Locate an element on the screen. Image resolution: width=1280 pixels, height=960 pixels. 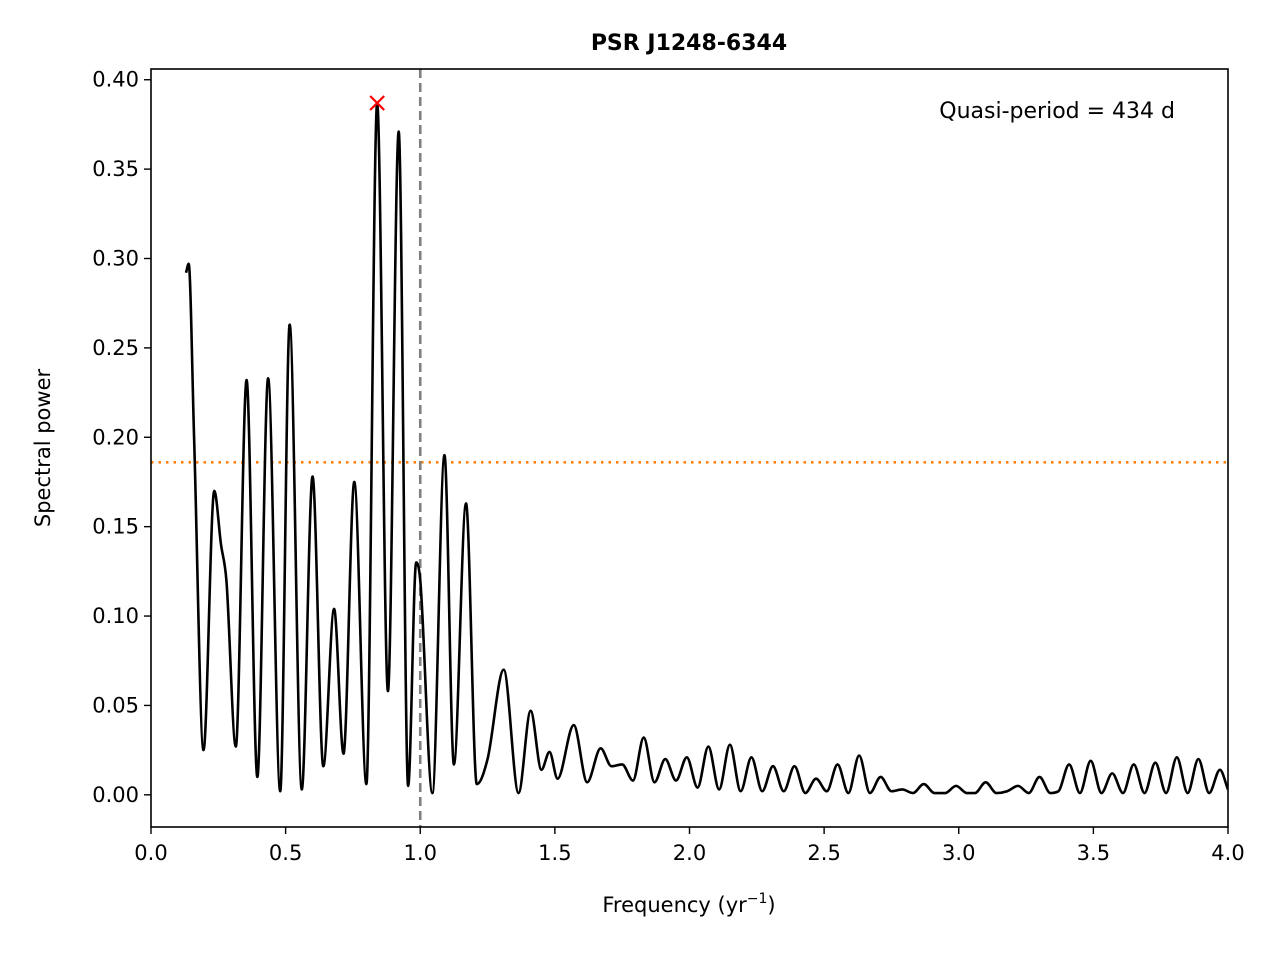
y-tick-label: 0.40 is located at coordinates (115, 80).